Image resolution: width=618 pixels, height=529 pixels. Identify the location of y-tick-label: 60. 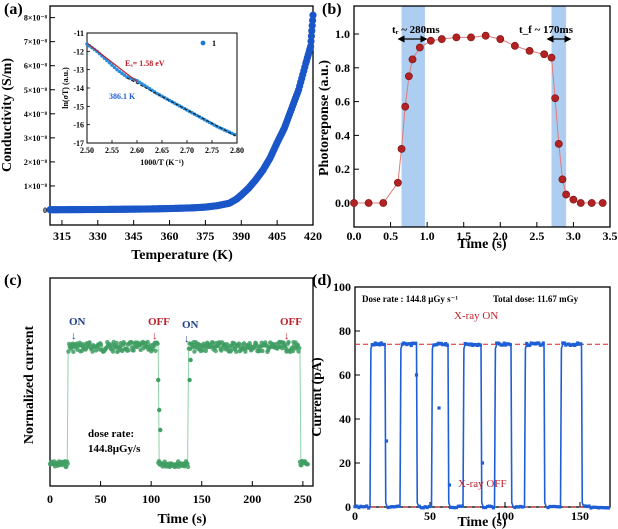
(345, 375).